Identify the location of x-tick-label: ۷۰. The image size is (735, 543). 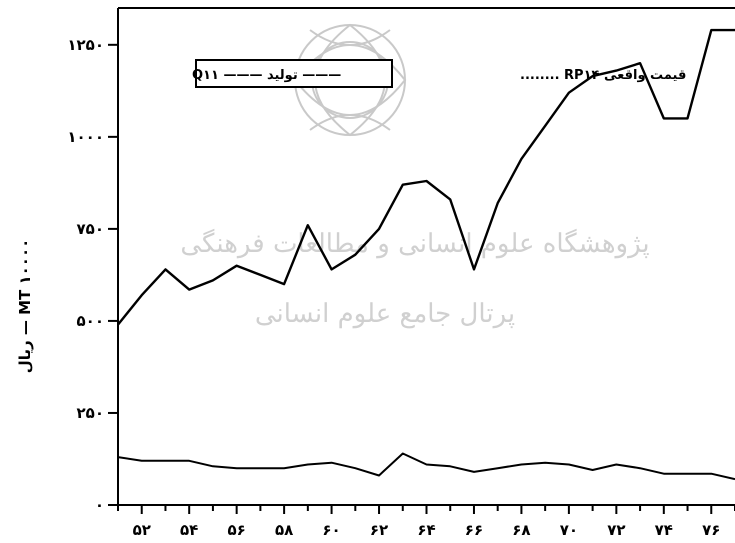
(569, 530).